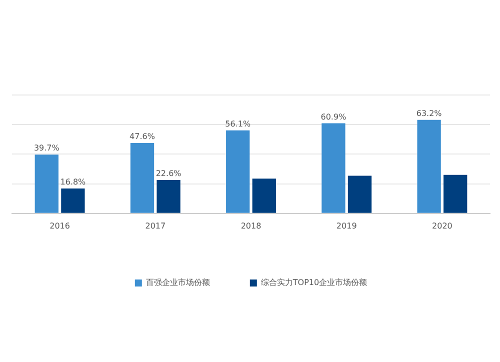  I want to click on x-tick-label: 2016, so click(60, 225).